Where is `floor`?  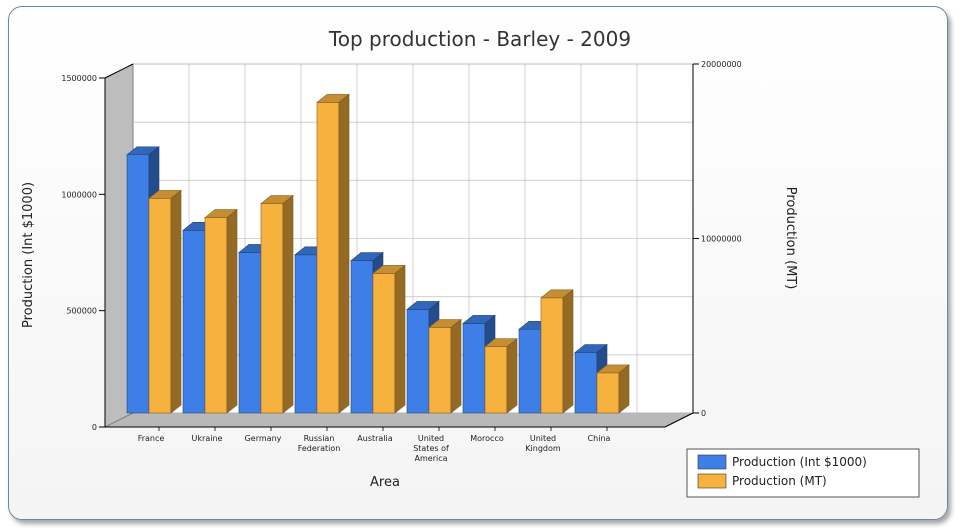 floor is located at coordinates (399, 420).